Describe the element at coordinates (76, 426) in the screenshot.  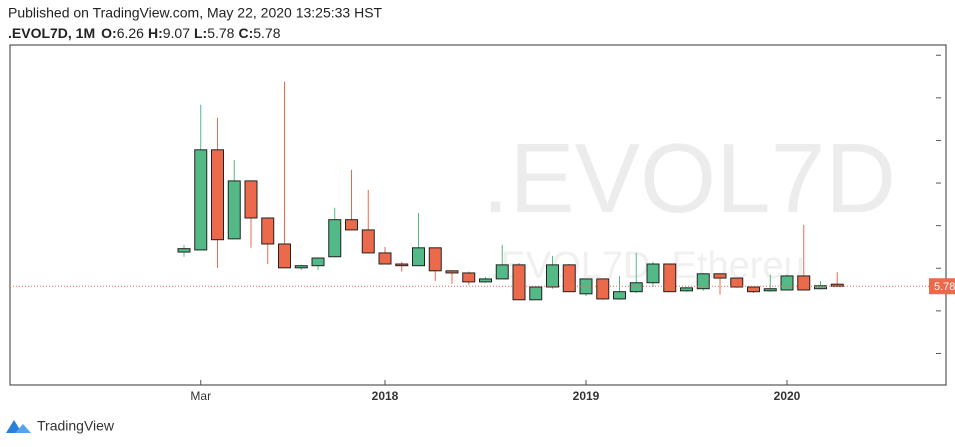
I see `footer-brand: TradingView` at that location.